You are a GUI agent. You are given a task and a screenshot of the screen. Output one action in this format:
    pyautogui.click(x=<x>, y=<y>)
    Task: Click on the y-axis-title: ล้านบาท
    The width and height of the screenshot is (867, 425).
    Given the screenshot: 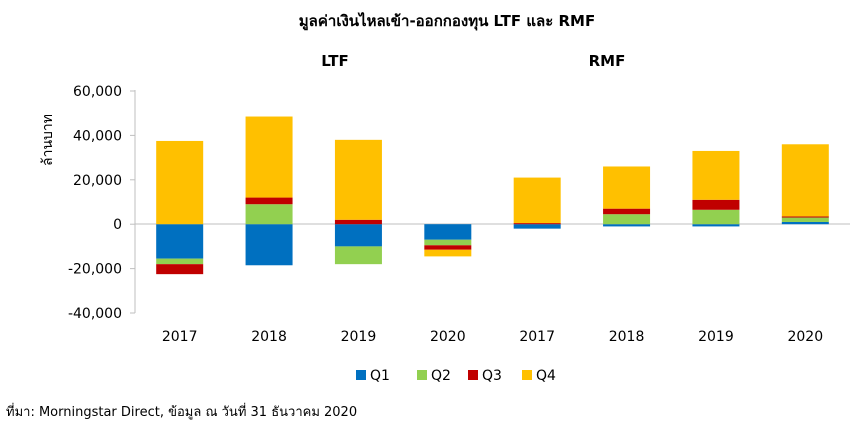 What is the action you would take?
    pyautogui.click(x=48, y=140)
    